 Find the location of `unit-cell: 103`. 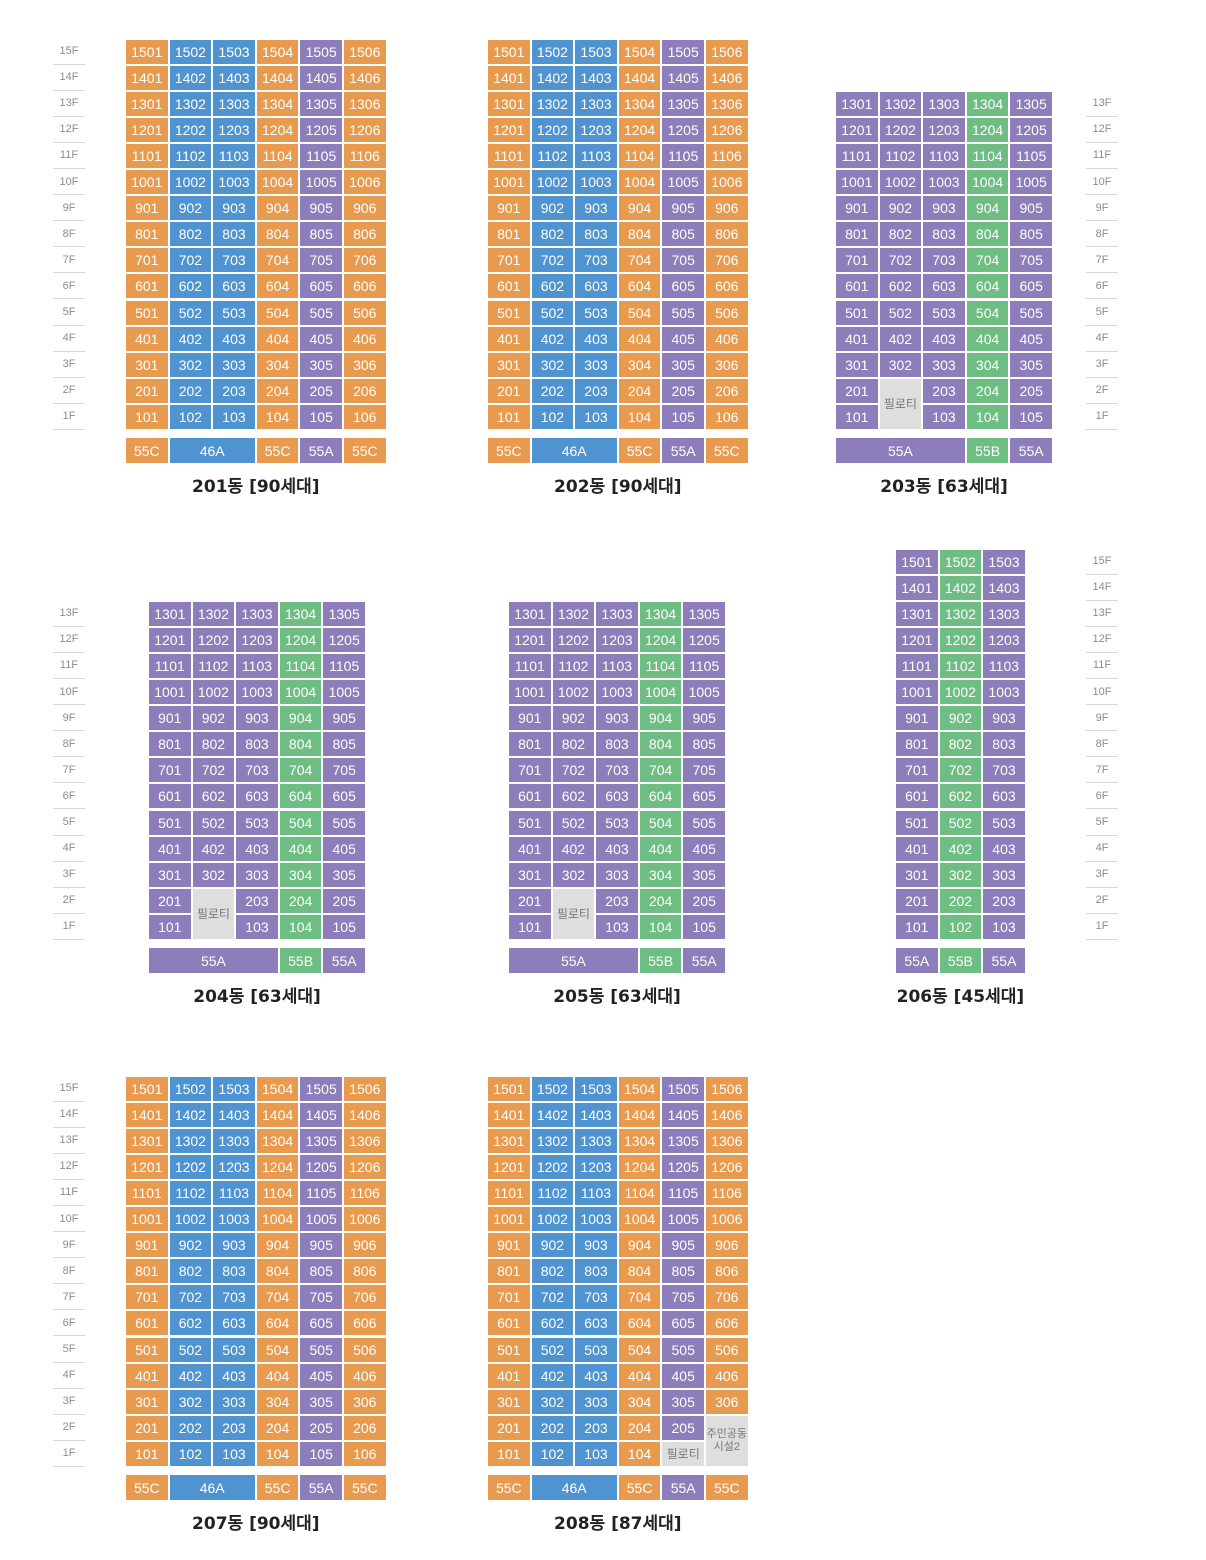

unit-cell: 103 is located at coordinates (234, 1453).